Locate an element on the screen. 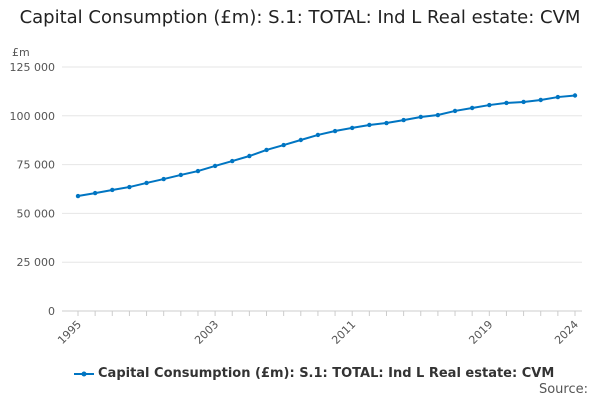 This screenshot has width=600, height=400. y-tick-label: 50 000 is located at coordinates (36, 213).